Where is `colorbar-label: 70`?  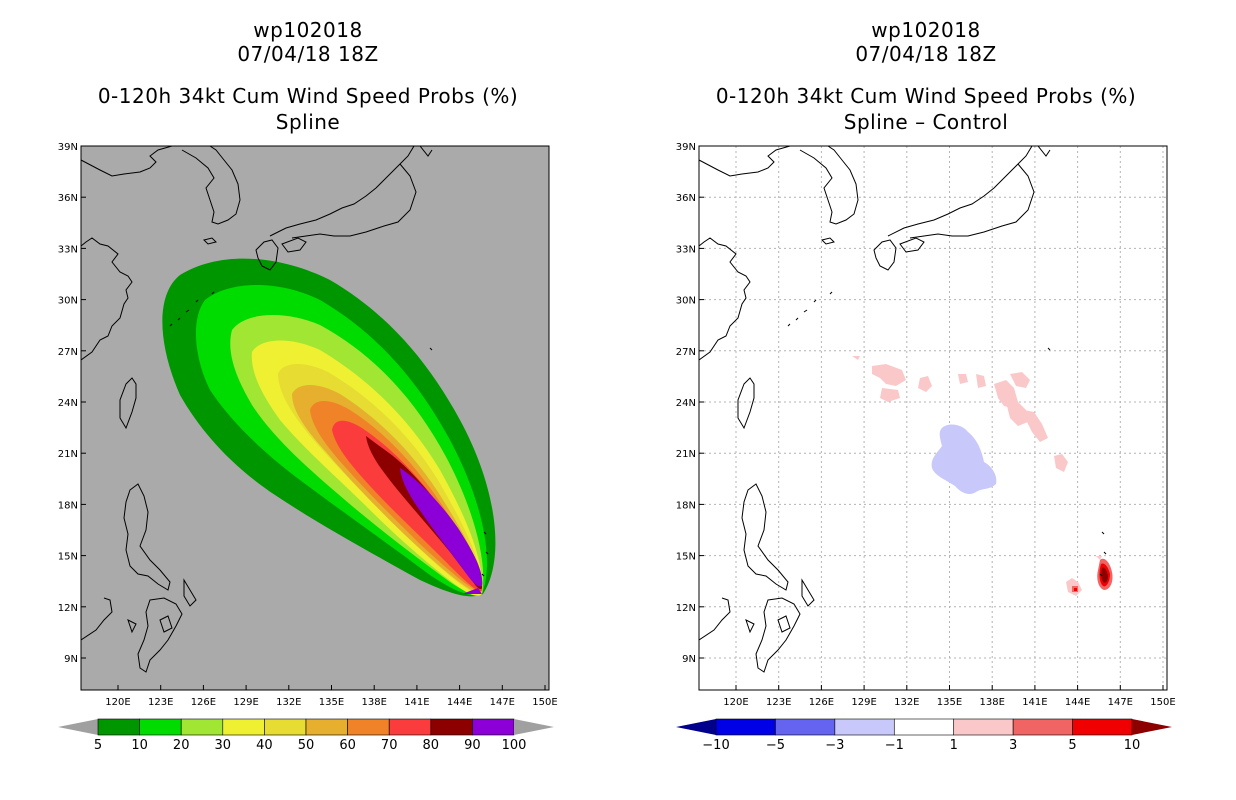 colorbar-label: 70 is located at coordinates (389, 745).